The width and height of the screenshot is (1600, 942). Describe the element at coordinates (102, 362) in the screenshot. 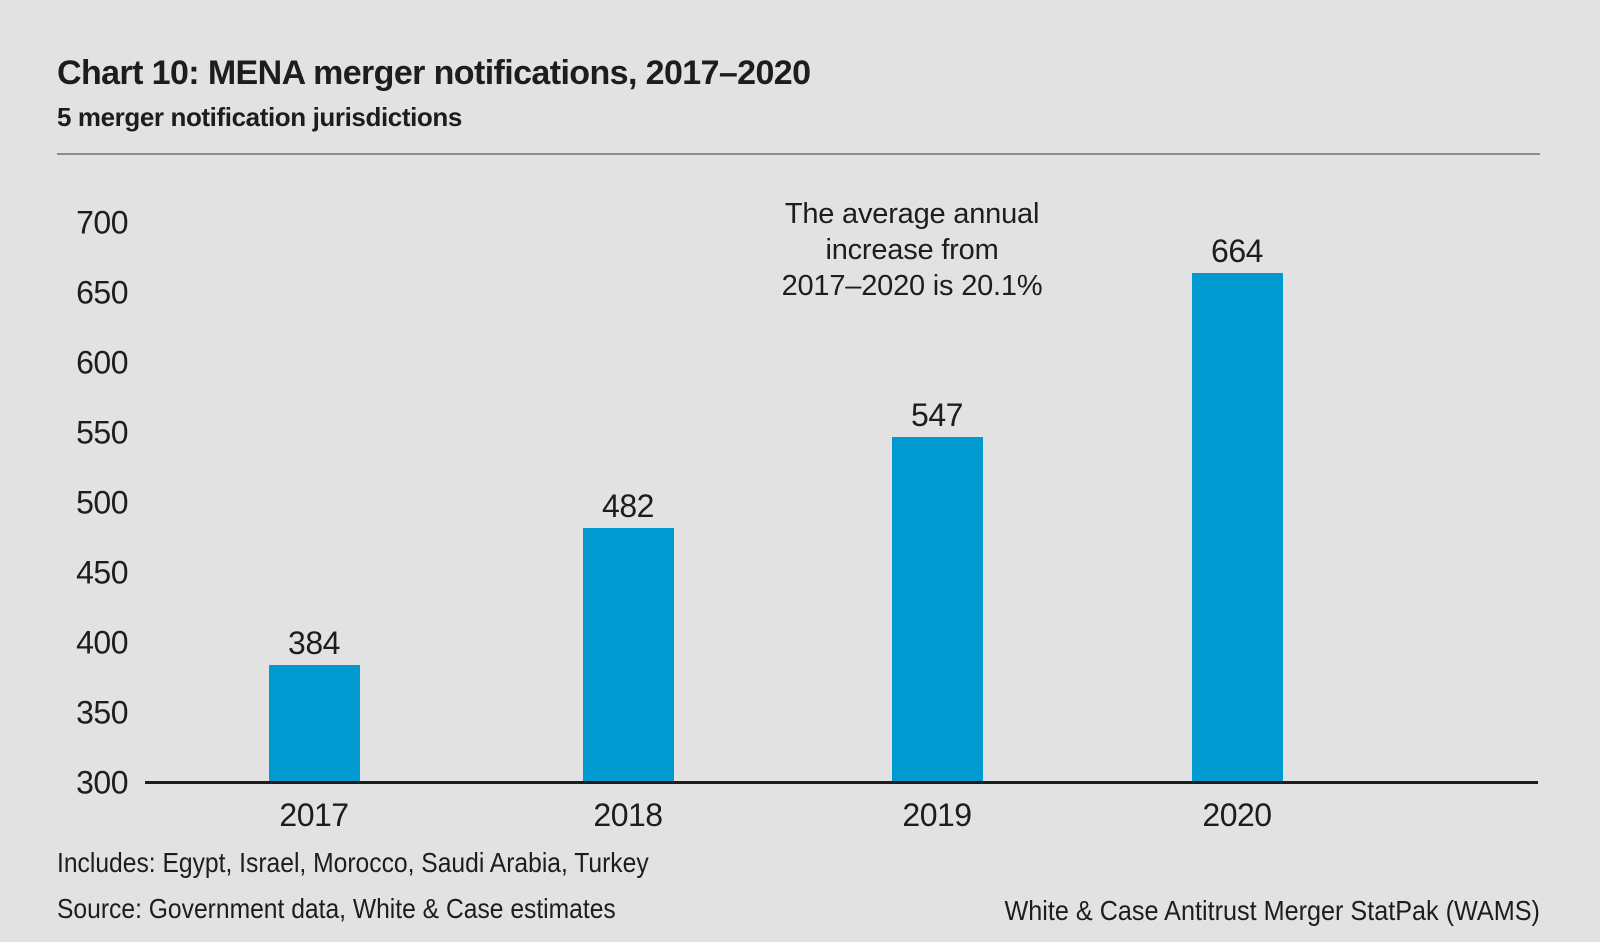

I see `y-axis-tick-label-600: 600` at that location.